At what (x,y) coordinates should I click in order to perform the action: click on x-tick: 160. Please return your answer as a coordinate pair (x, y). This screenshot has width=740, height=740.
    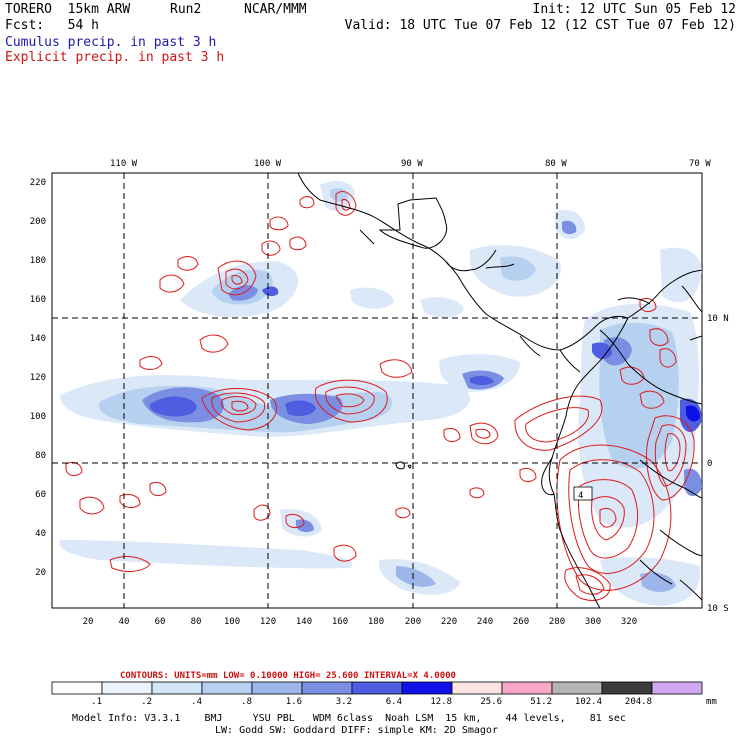
    Looking at the image, I should click on (340, 622).